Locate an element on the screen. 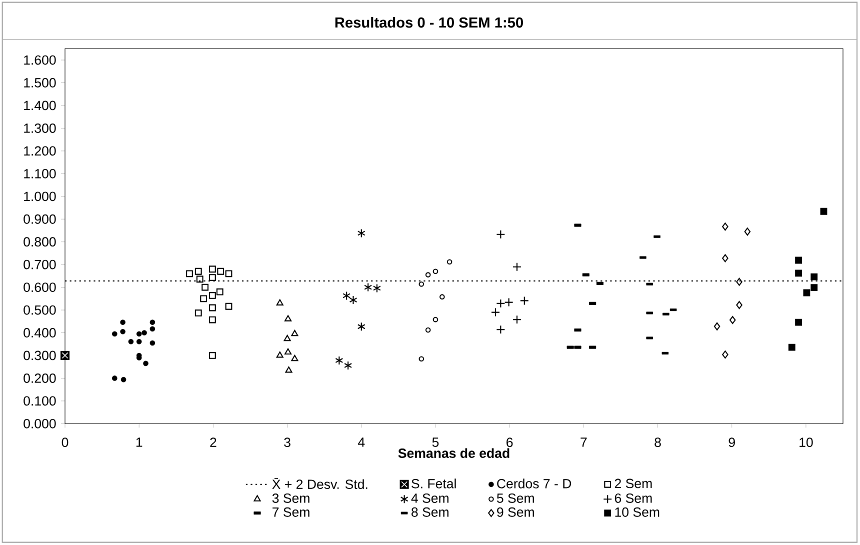  y-tick-label: 0.600 is located at coordinates (40, 287).